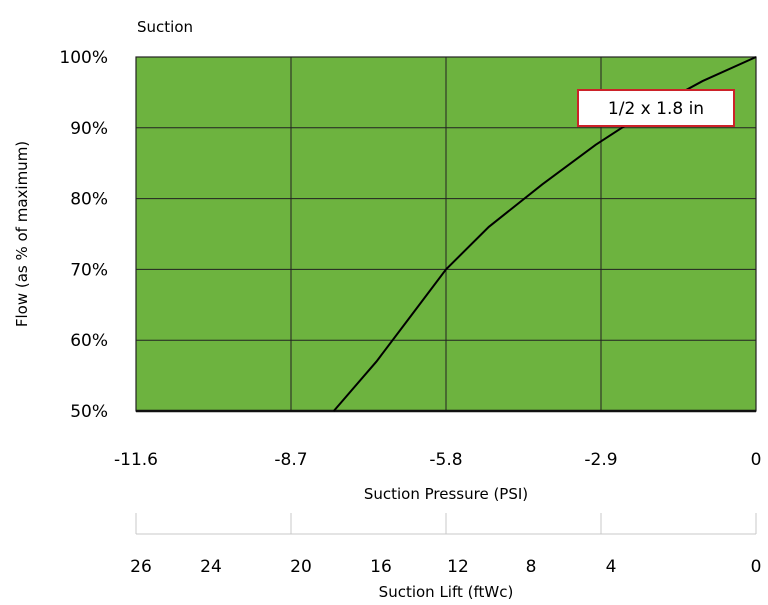 This screenshot has width=768, height=605. I want to click on y-axis-label: Flow (as % of maximum), so click(22, 234).